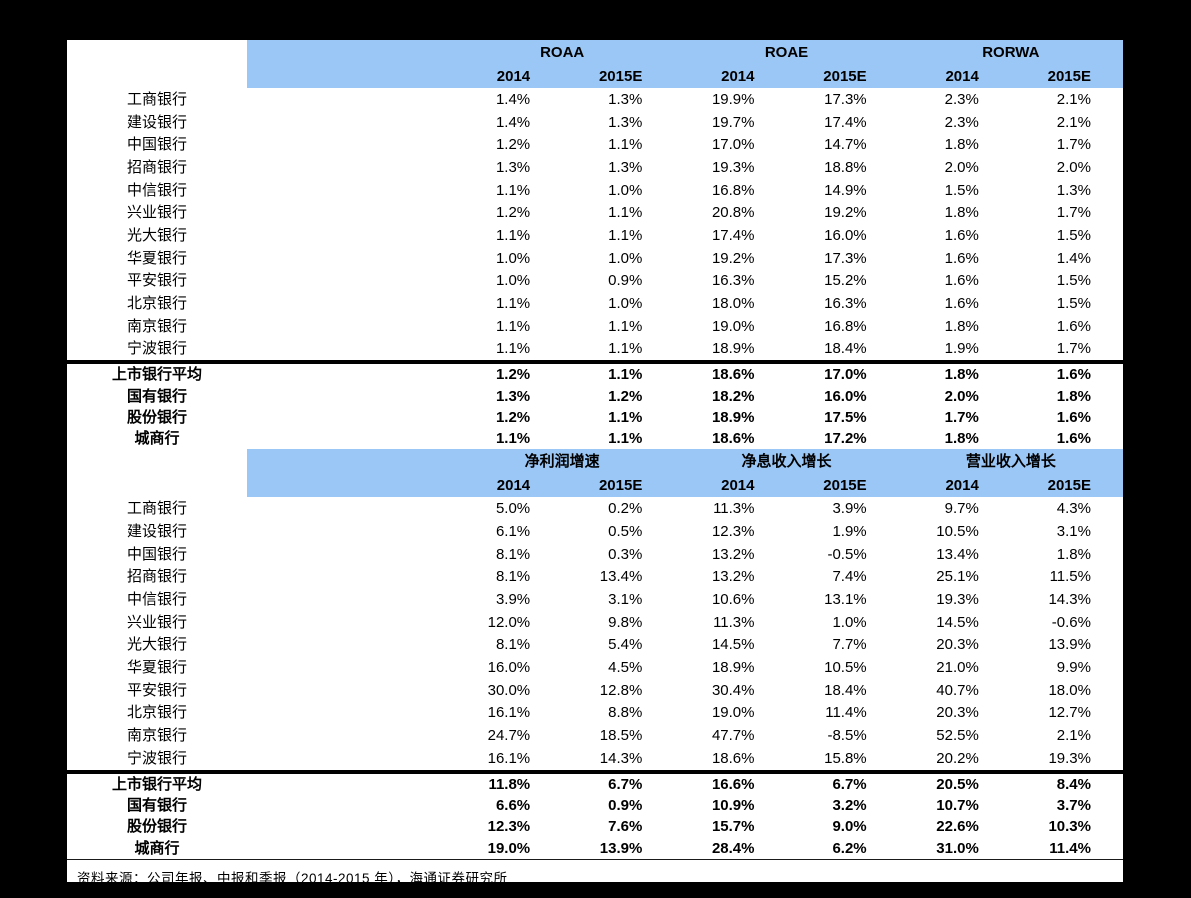  What do you see at coordinates (509, 622) in the screenshot?
I see `value-cell: 12.0%` at bounding box center [509, 622].